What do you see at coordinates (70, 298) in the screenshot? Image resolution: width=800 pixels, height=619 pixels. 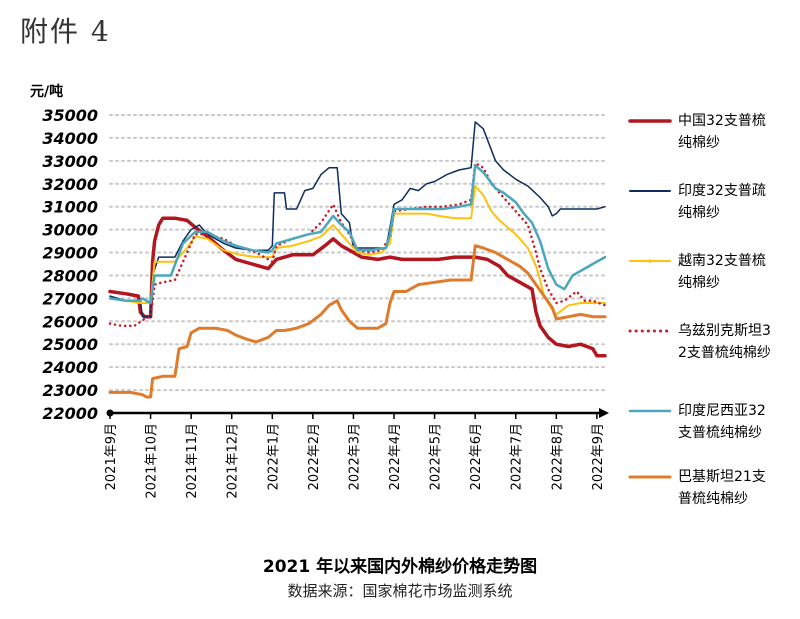 I see `y-tick-label: 27000` at bounding box center [70, 298].